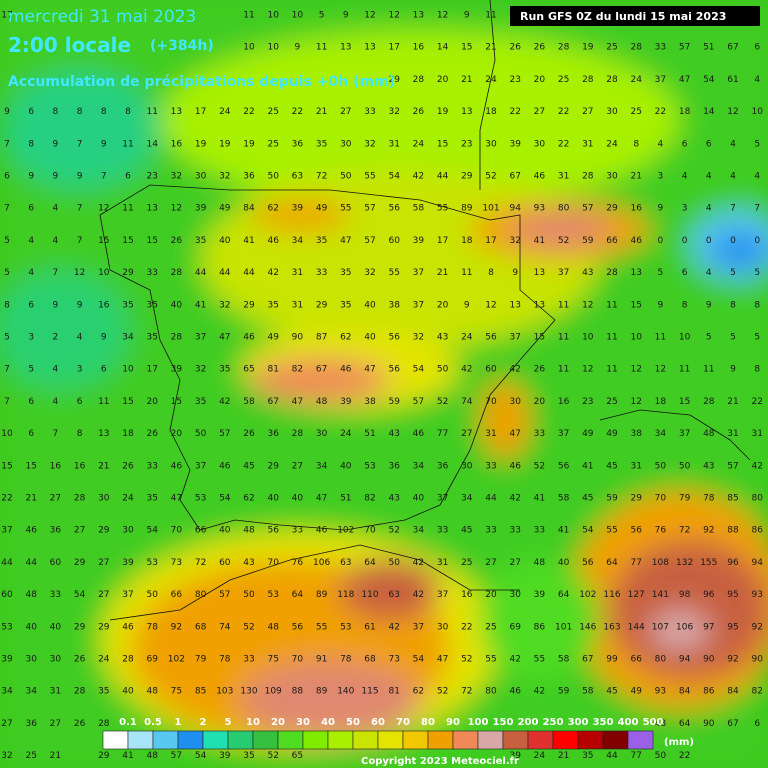 The image size is (768, 768). Describe the element at coordinates (453, 722) in the screenshot. I see `legend-label: 90` at that location.